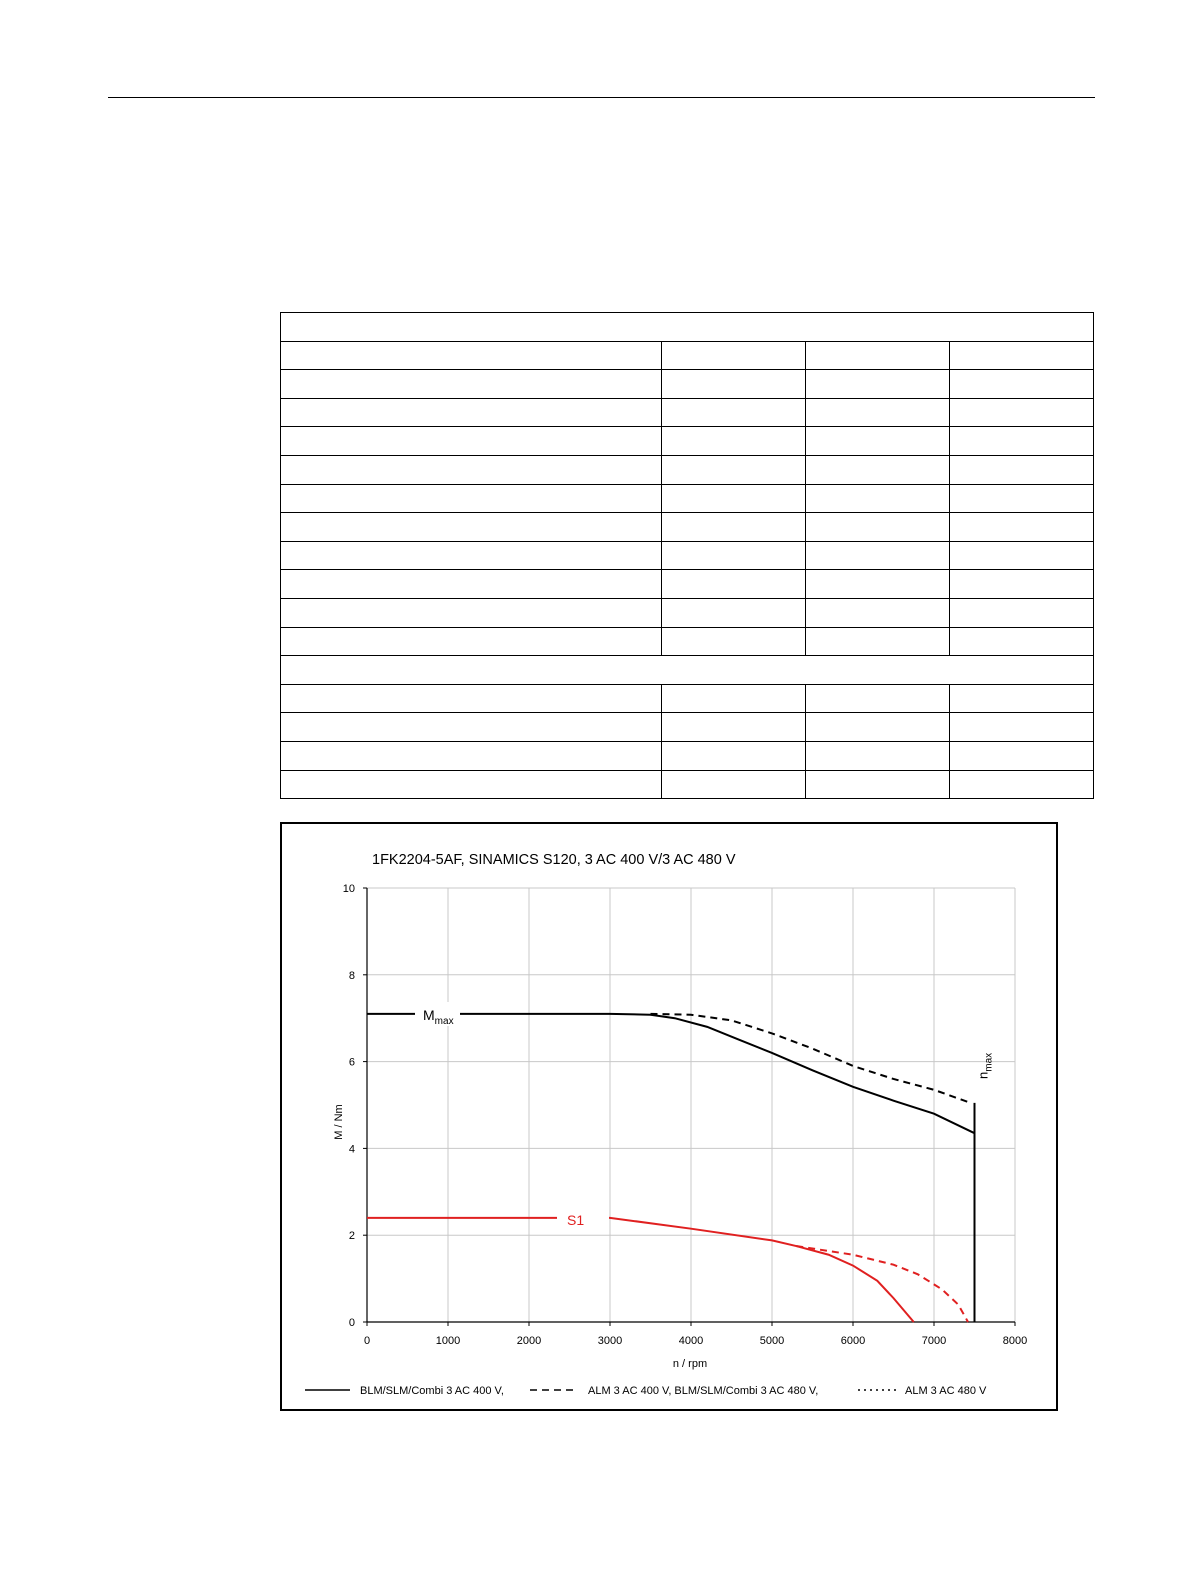 This screenshot has height=1587, width=1191. What do you see at coordinates (853, 1341) in the screenshot?
I see `x-tick-label: 6000` at bounding box center [853, 1341].